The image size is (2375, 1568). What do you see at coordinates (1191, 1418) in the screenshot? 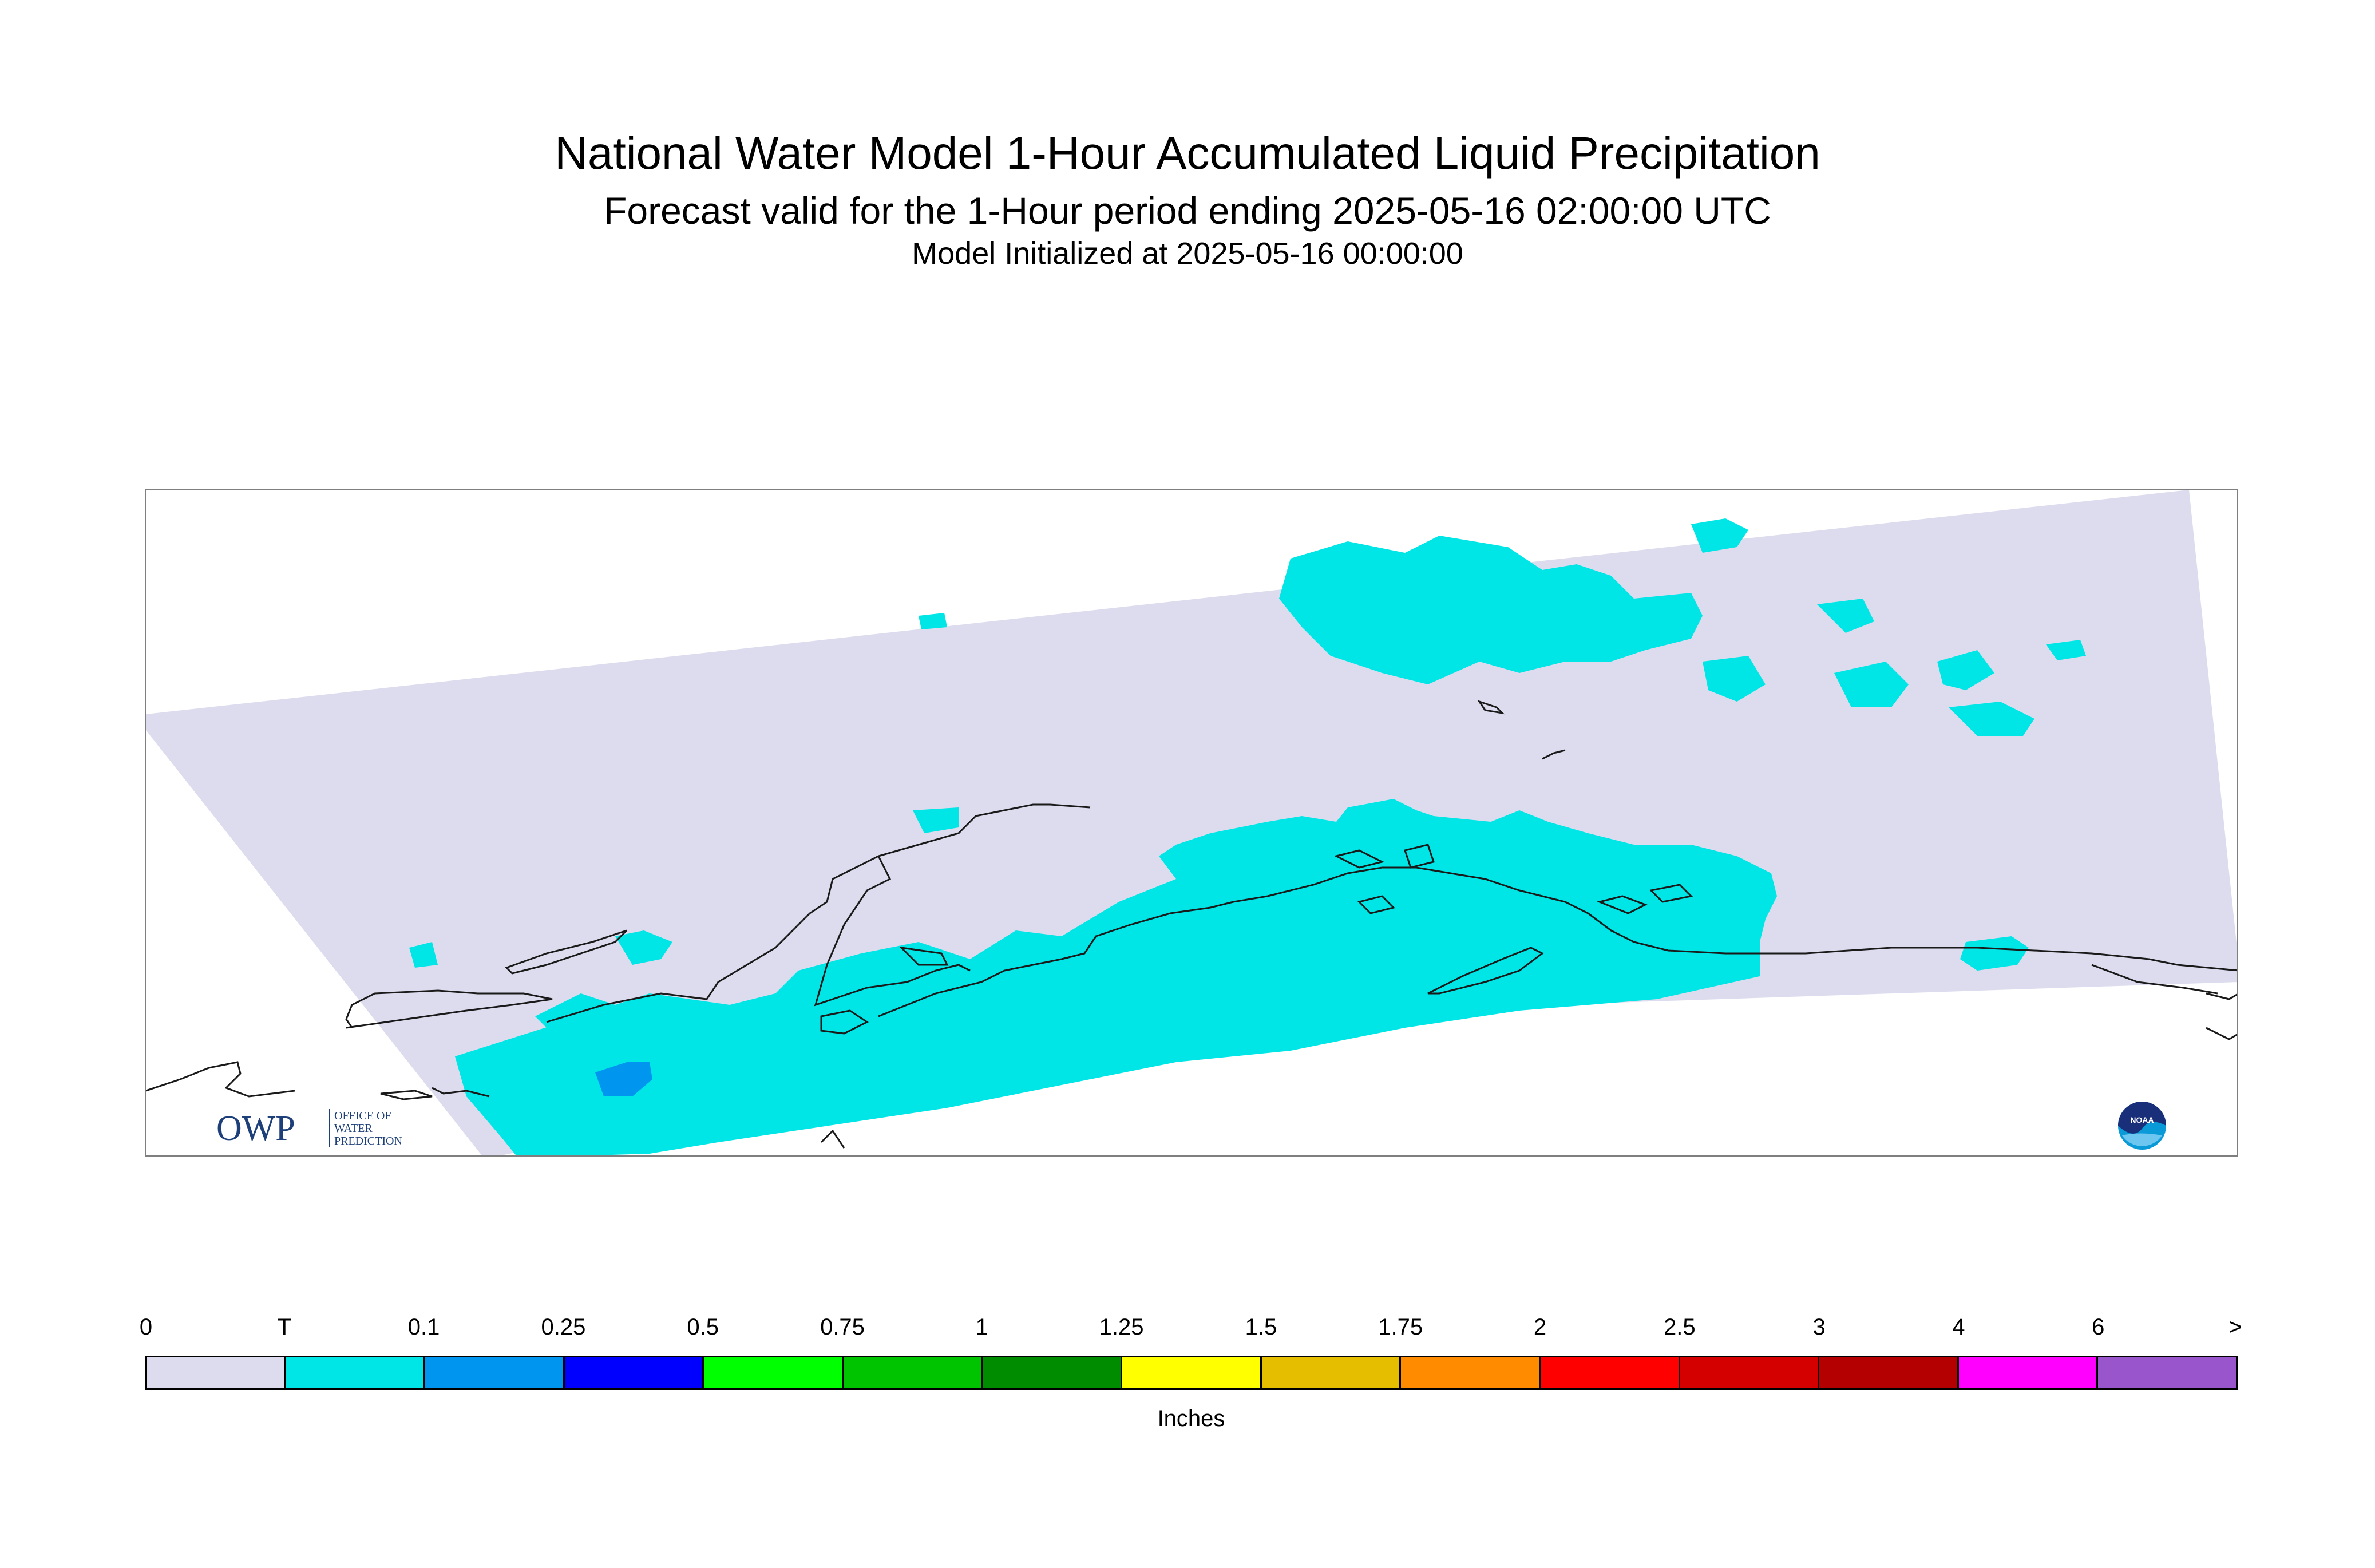
I see `legend-units: Inches` at bounding box center [1191, 1418].